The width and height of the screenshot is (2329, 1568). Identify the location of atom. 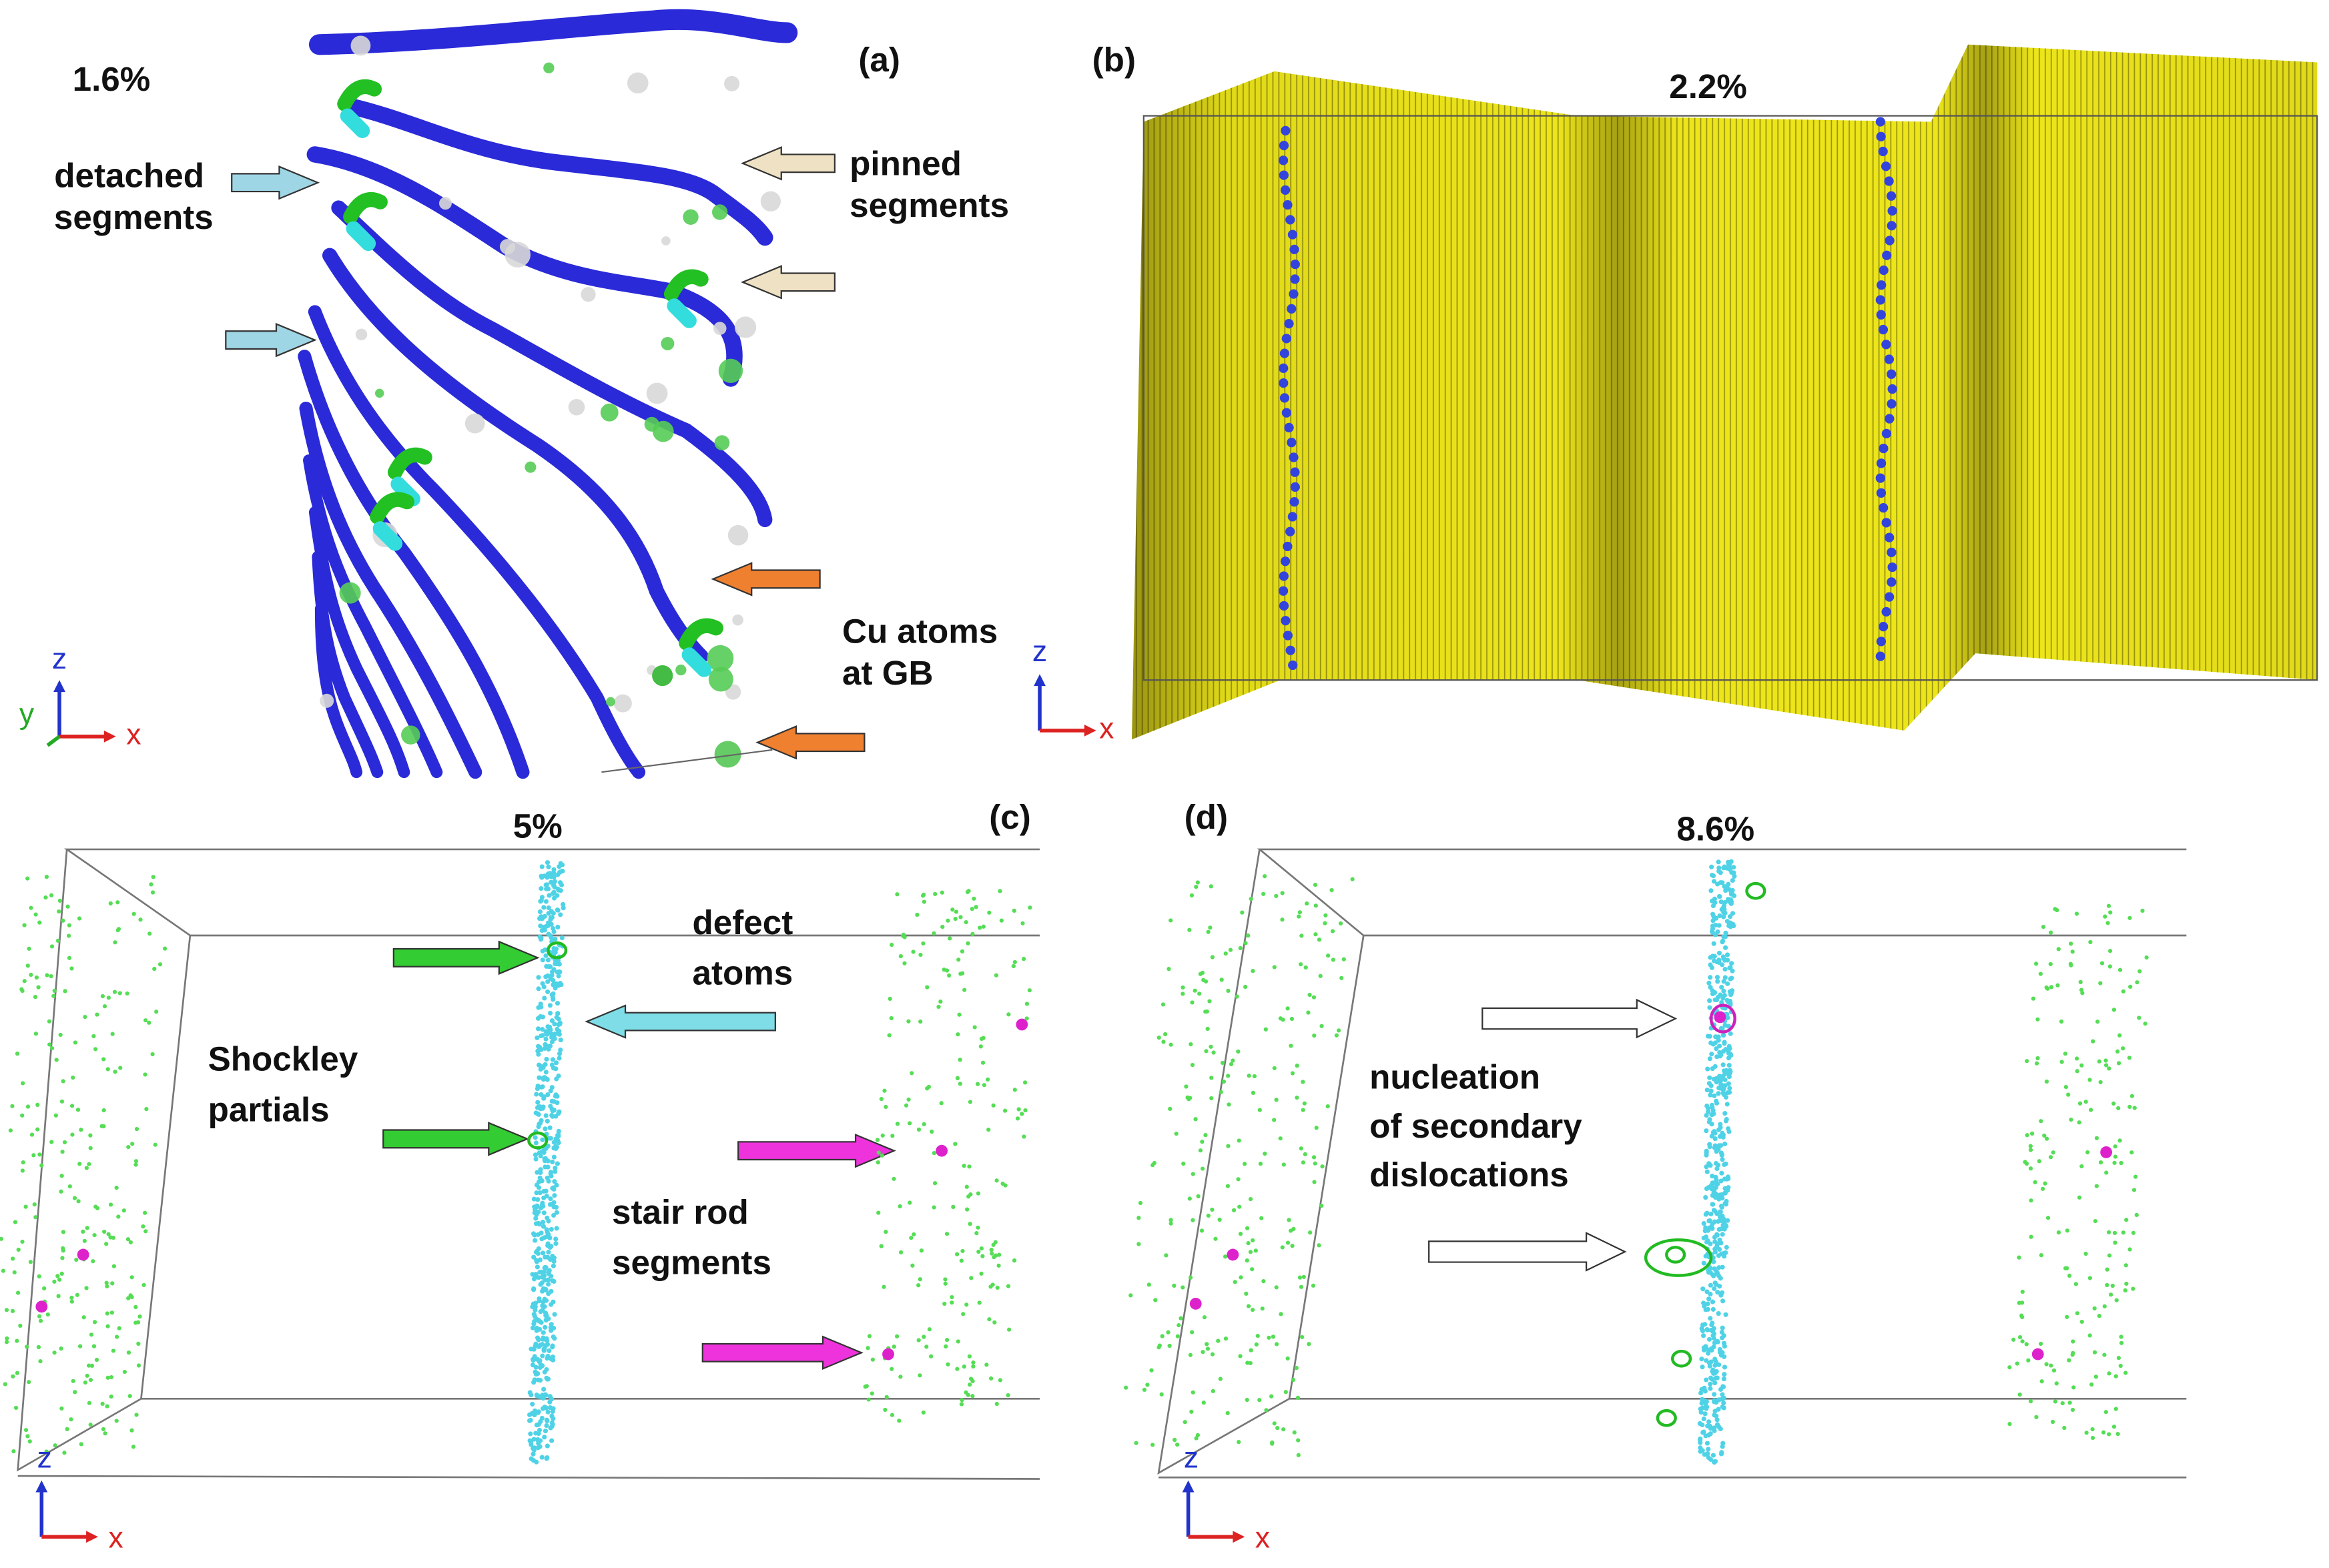
(727, 755).